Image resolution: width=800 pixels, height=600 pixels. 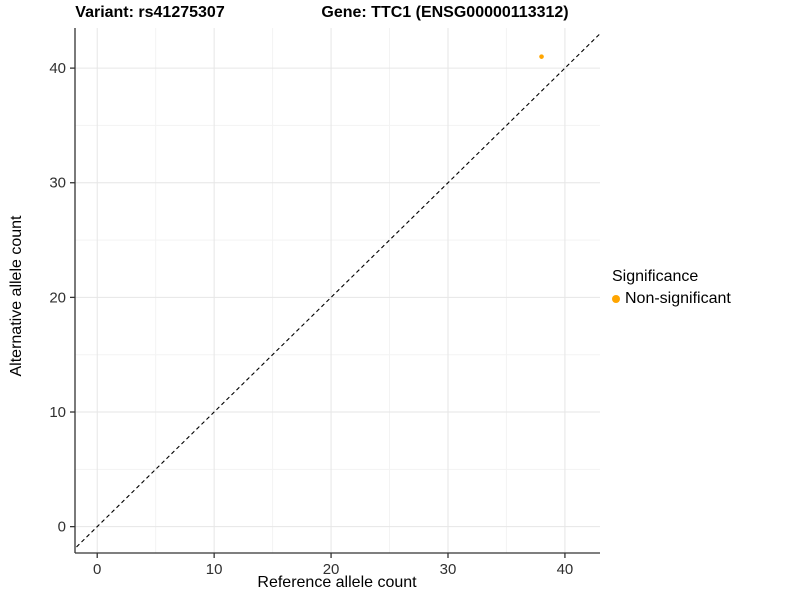 I want to click on scatter-point, so click(x=541, y=56).